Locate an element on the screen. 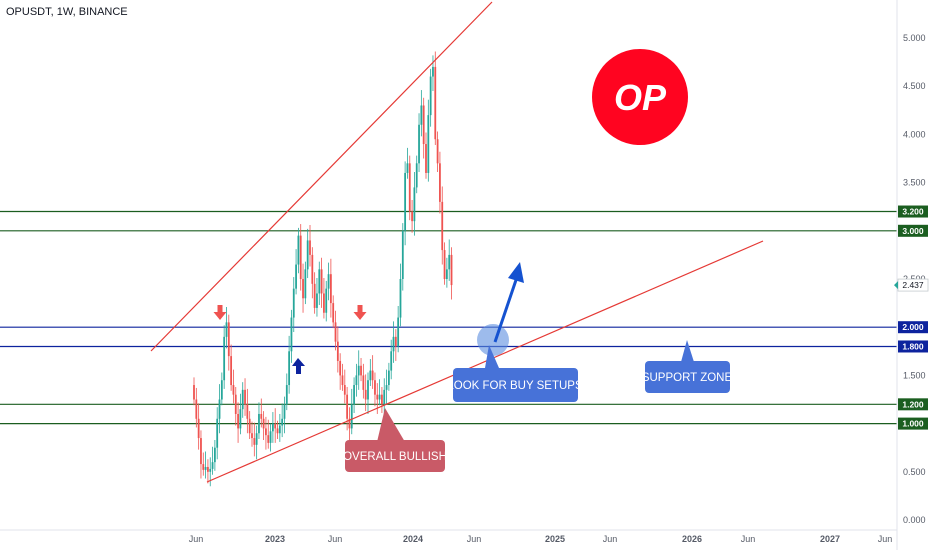  support-callout-pointer is located at coordinates (687, 351).